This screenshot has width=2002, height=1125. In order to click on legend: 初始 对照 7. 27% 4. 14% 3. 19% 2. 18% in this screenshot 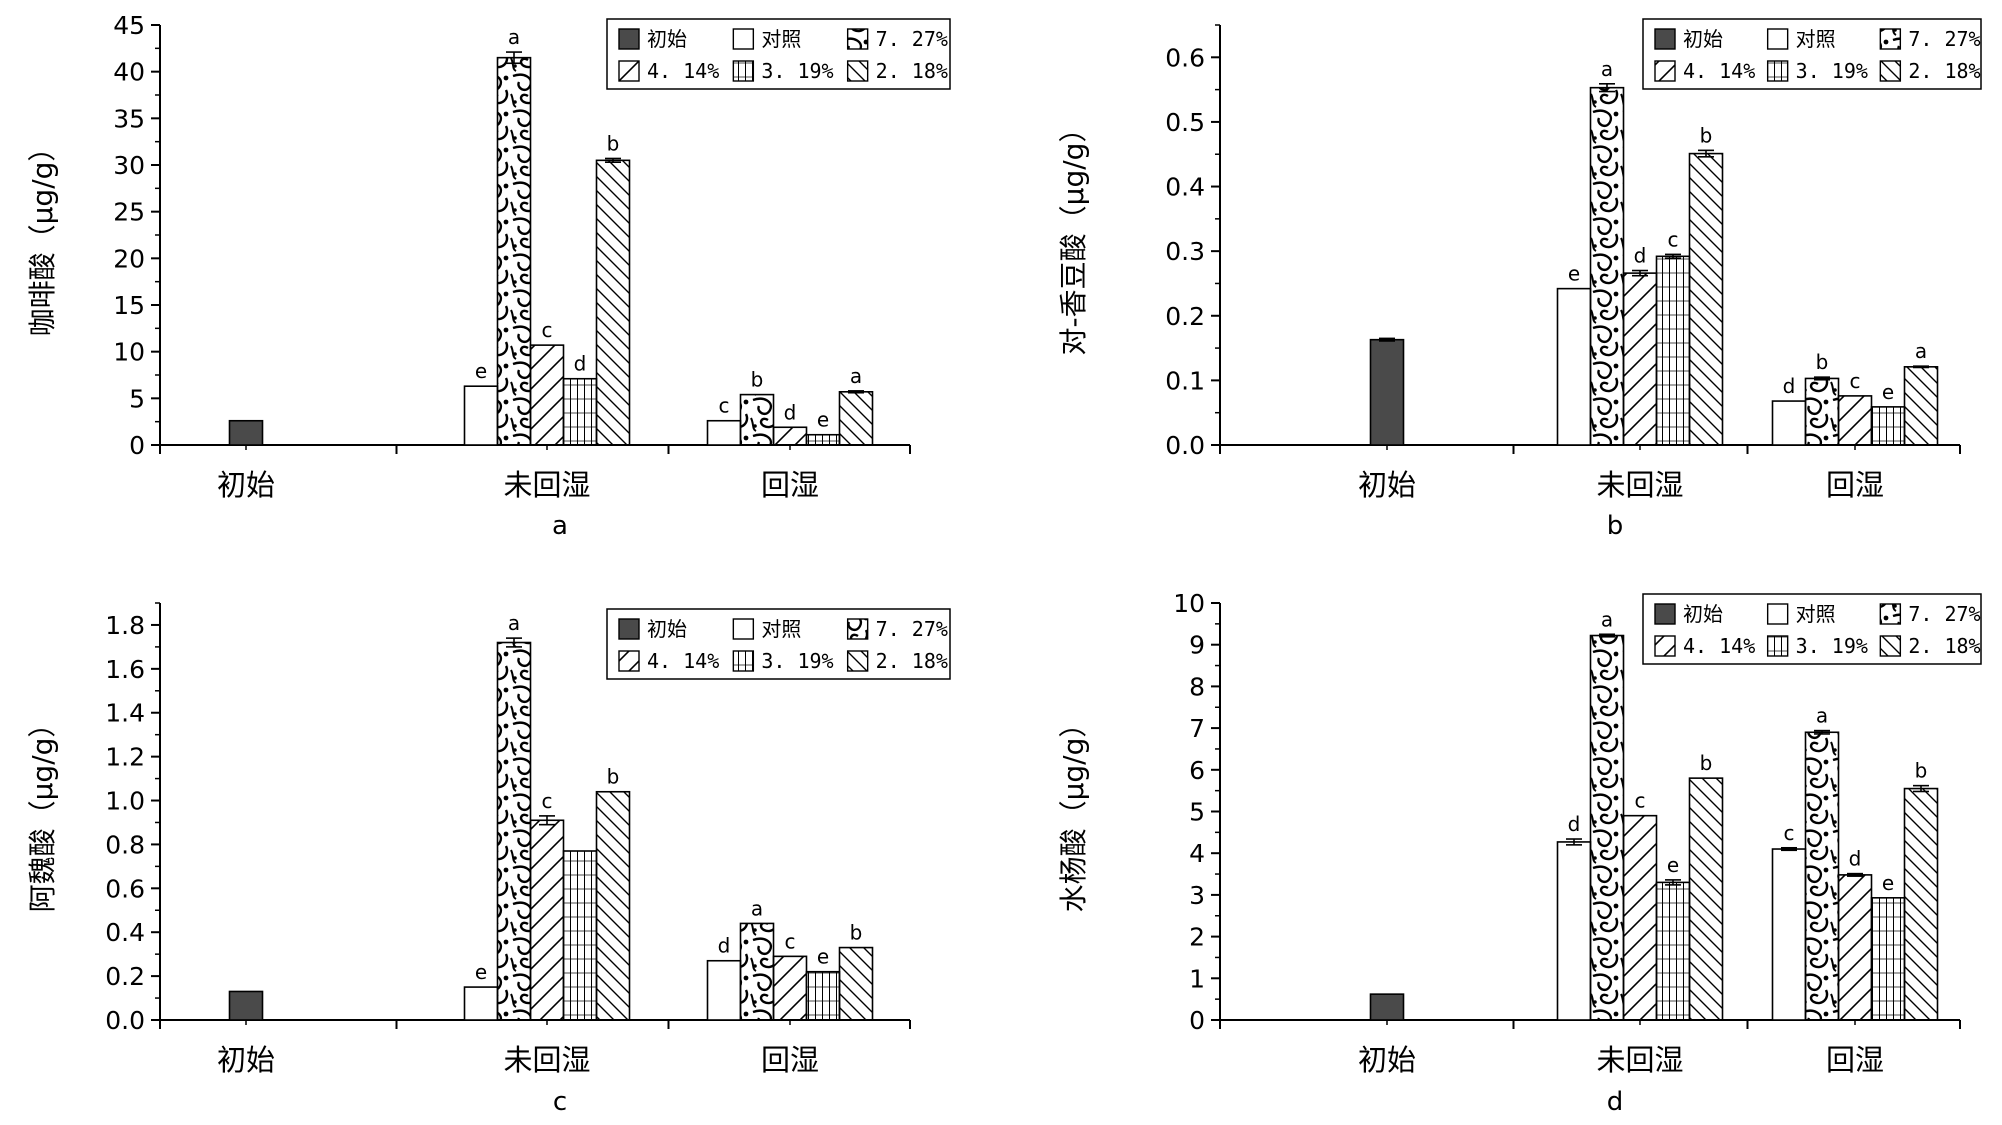, I will do `click(778, 54)`.